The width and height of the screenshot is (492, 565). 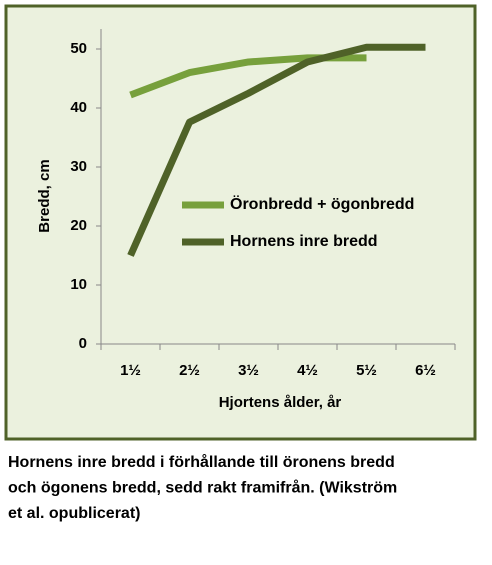 What do you see at coordinates (78, 166) in the screenshot?
I see `y-tick-label: 30` at bounding box center [78, 166].